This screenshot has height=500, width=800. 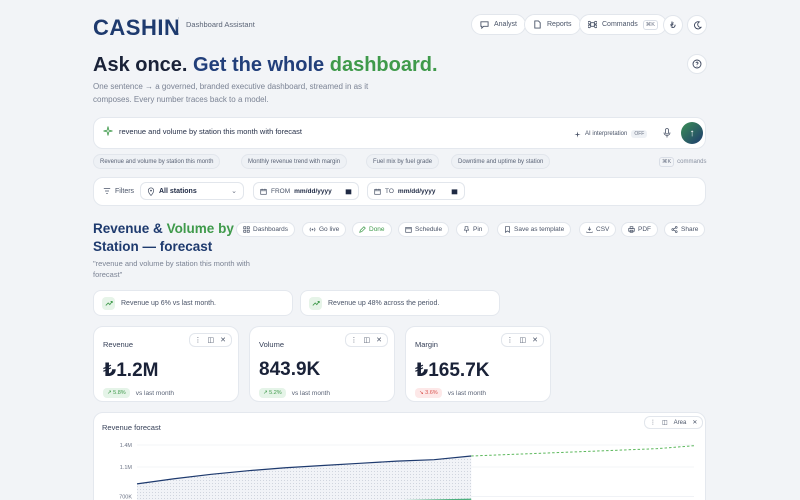 I want to click on share-button: Share, so click(x=685, y=229).